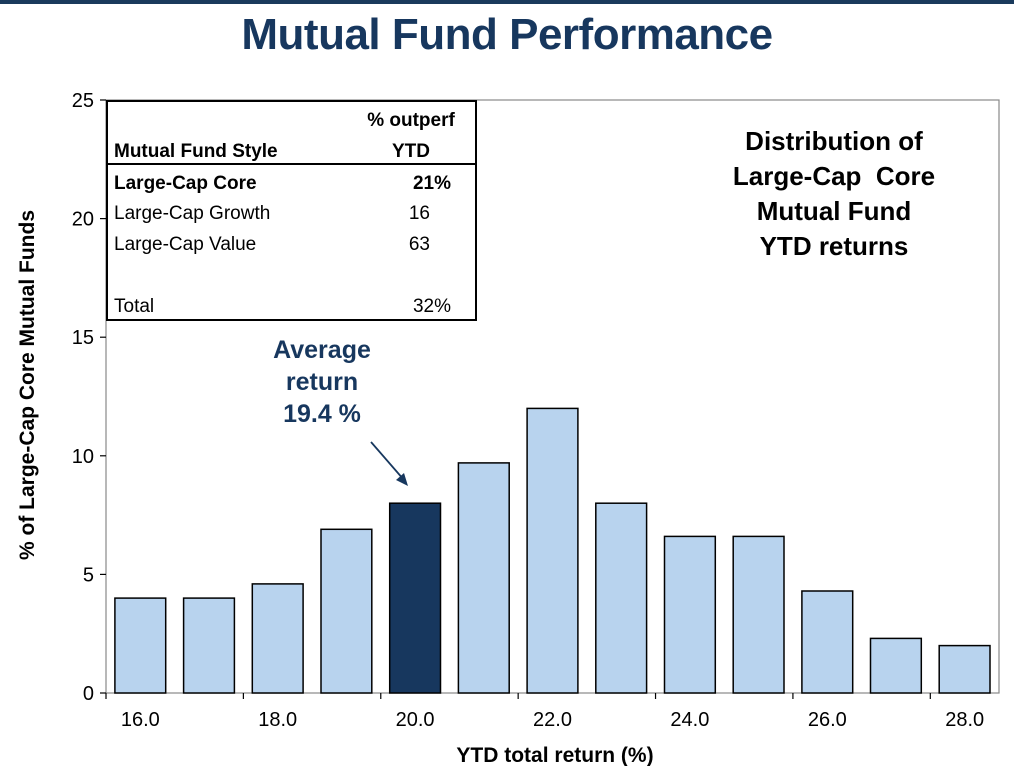 This screenshot has height=766, width=1014. Describe the element at coordinates (134, 306) in the screenshot. I see `table-total-label: Total` at that location.